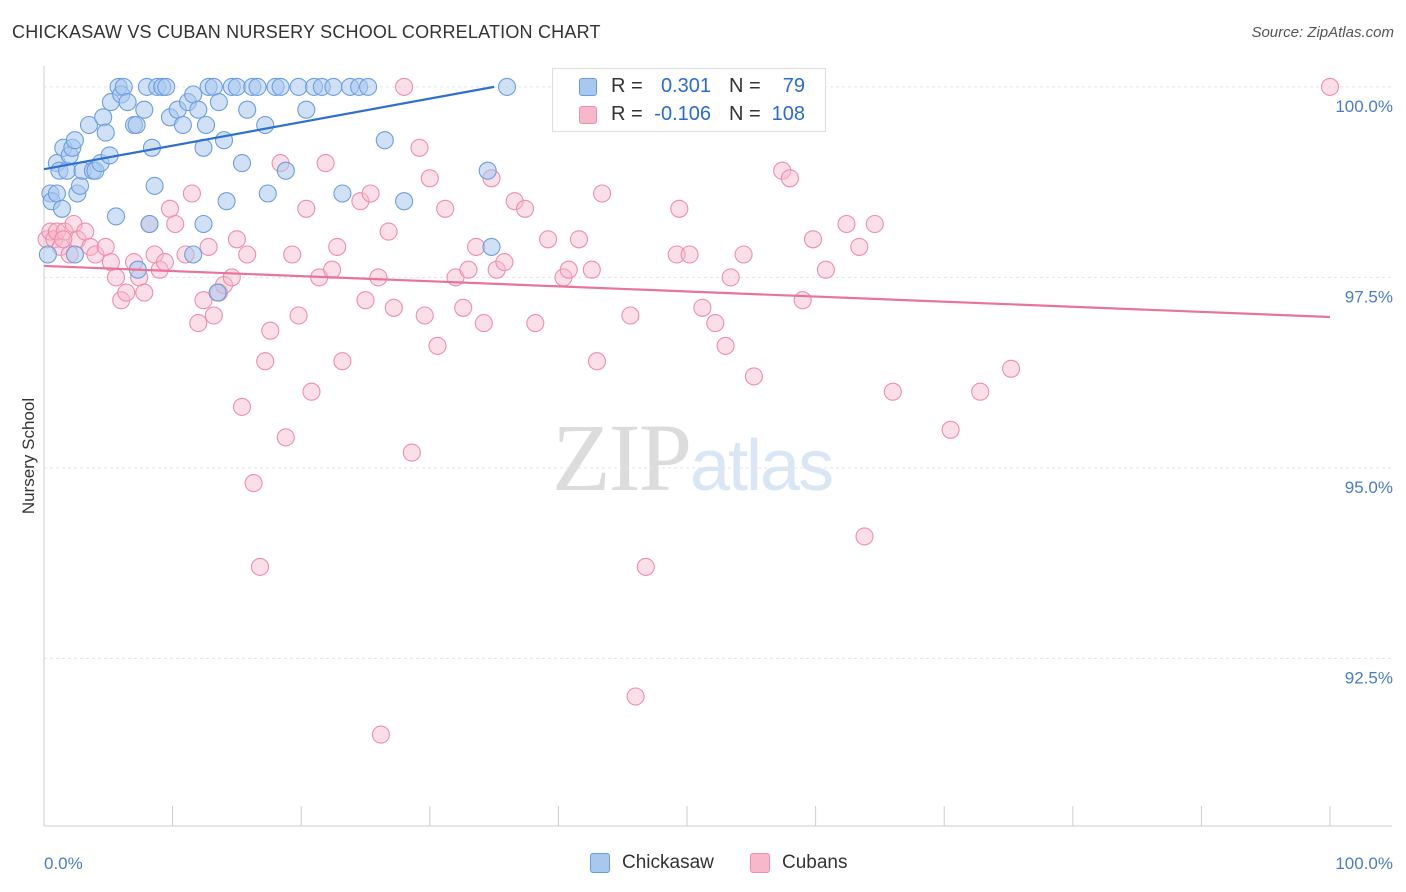 The image size is (1406, 892). I want to click on chickasaw-trend-line, so click(269, 128).